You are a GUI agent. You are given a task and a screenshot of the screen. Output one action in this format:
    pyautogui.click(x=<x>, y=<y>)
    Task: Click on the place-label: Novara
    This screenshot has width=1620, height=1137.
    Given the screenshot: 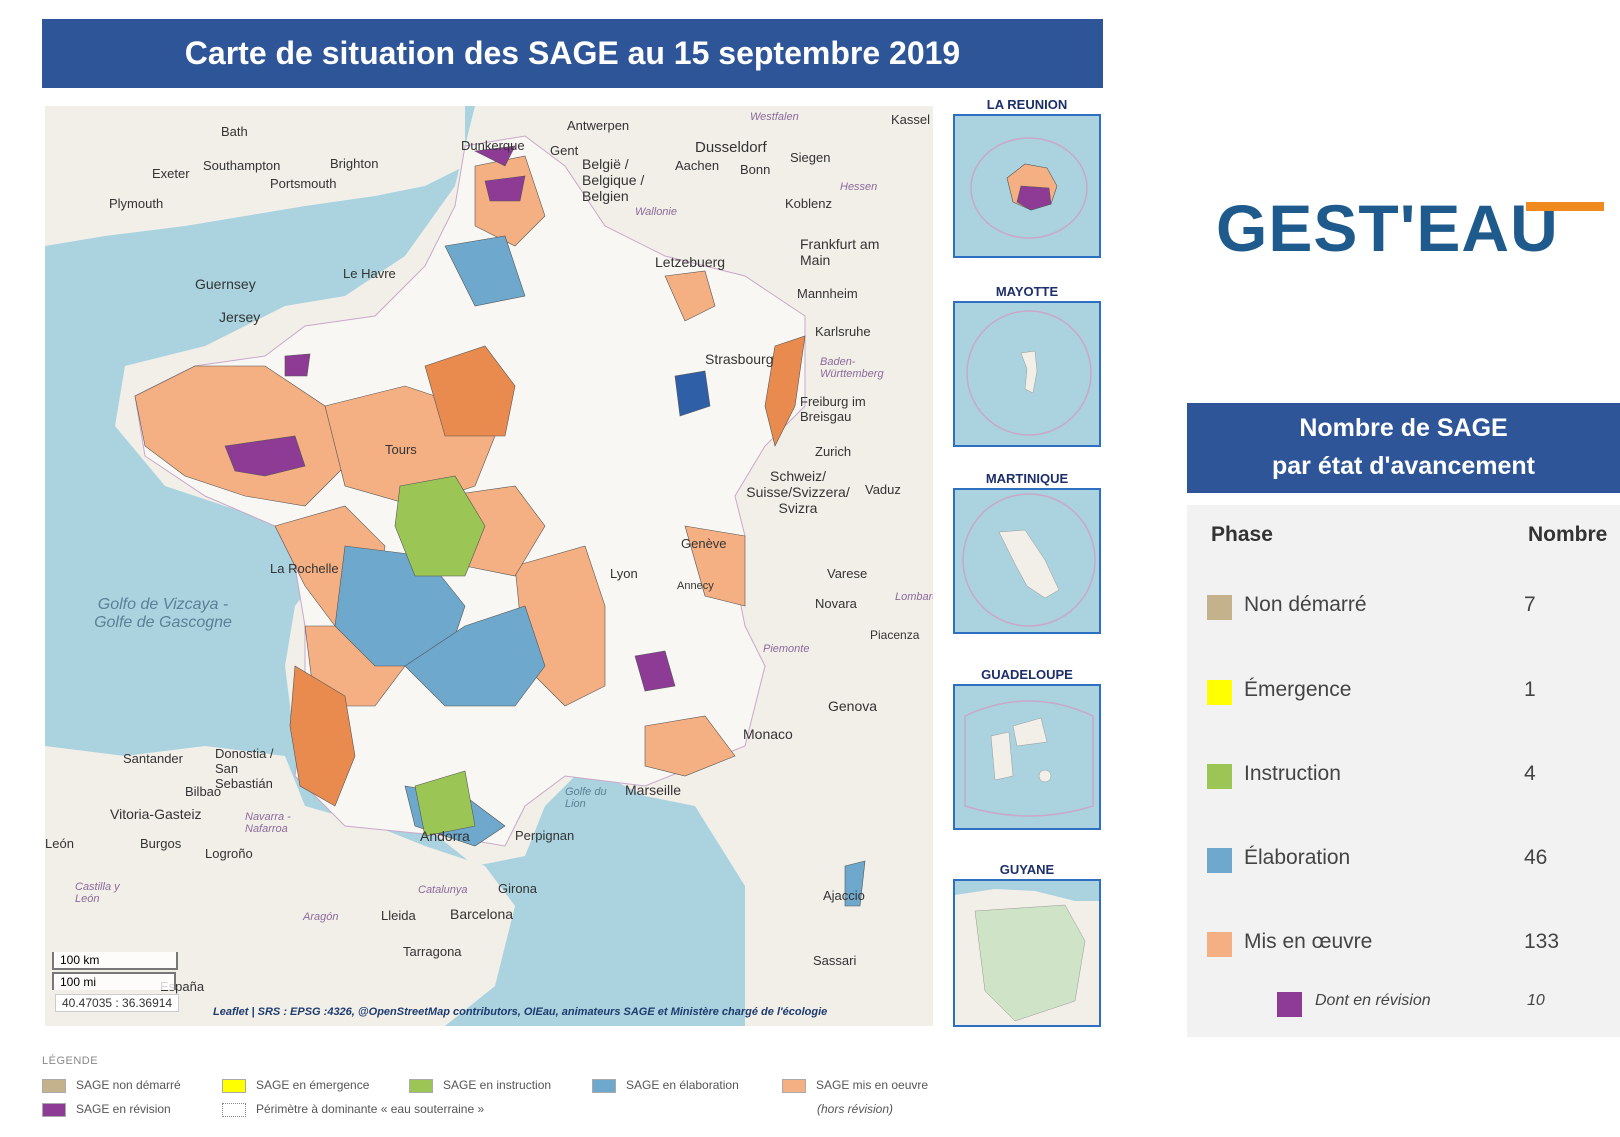 What is the action you would take?
    pyautogui.click(x=836, y=603)
    